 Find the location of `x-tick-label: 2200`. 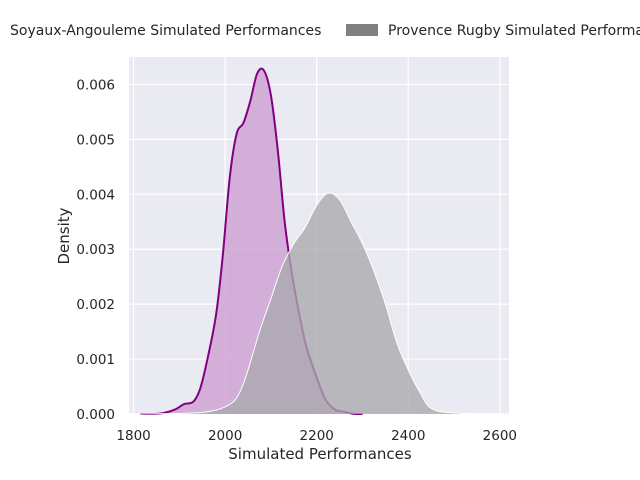

x-tick-label: 2200 is located at coordinates (317, 436).